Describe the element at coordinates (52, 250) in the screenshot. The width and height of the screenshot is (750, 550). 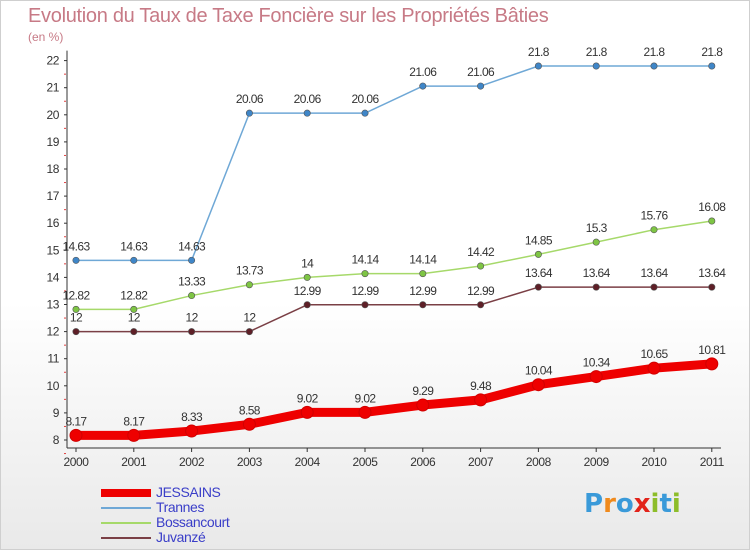
I see `y-tick-label: 15` at that location.